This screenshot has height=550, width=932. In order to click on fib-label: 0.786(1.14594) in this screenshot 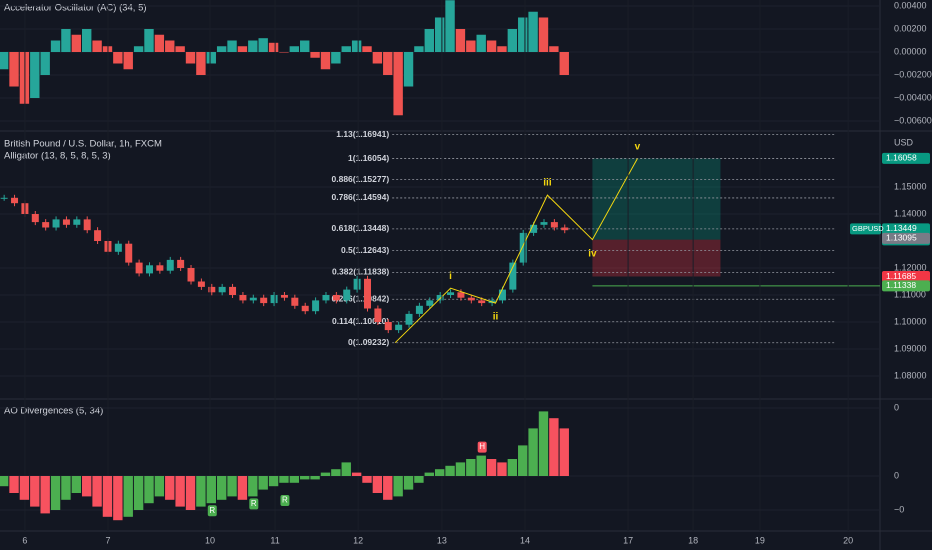, I will do `click(361, 197)`.